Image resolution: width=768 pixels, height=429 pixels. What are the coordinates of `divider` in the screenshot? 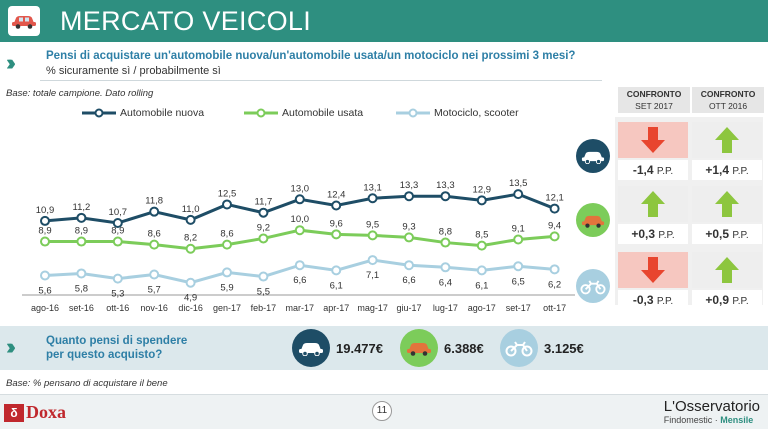 It's located at (321, 80).